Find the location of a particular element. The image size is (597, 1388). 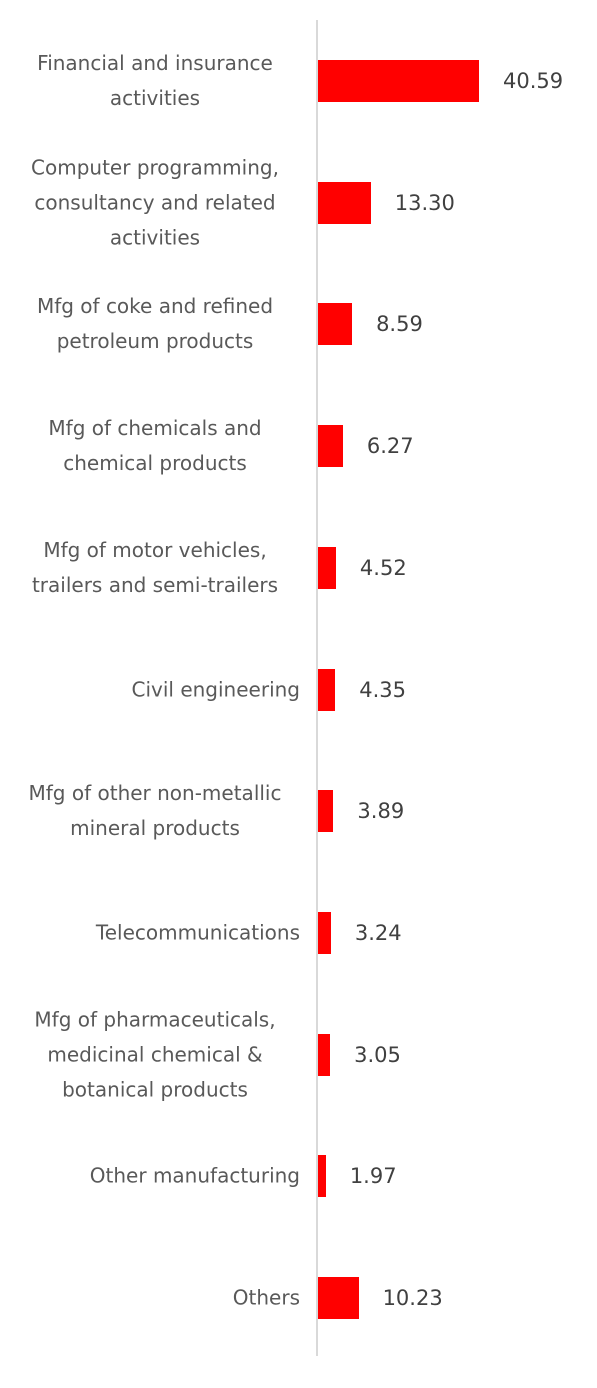

axis-line is located at coordinates (317, 688).